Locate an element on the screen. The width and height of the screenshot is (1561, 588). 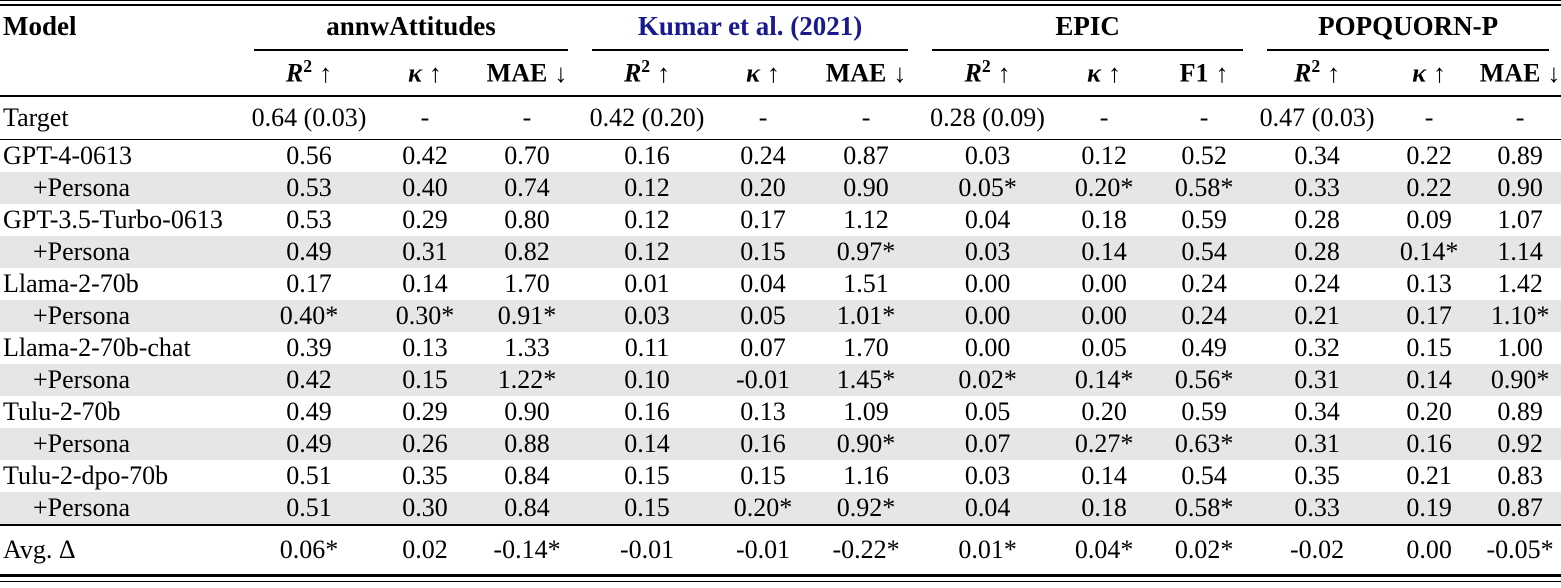
metric-value-cell: -0.02 is located at coordinates (1317, 549).